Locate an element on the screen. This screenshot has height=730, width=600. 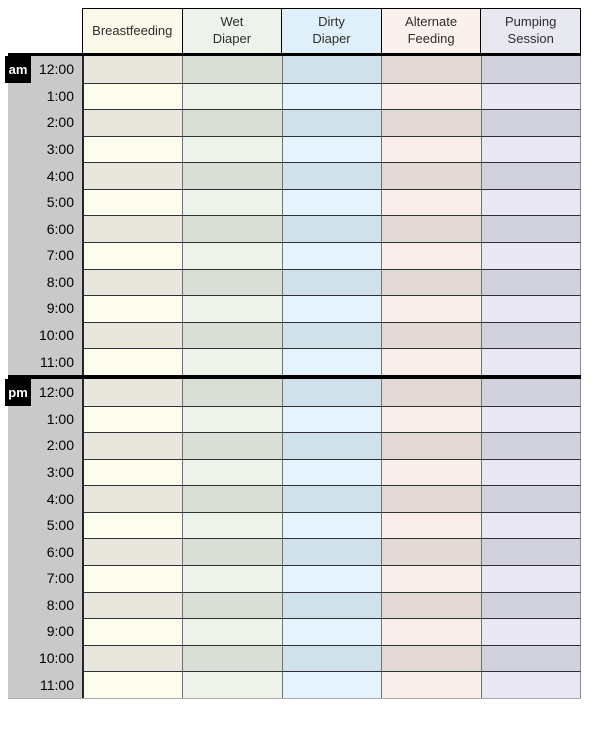
time-label: 6:00 is located at coordinates (60, 228).